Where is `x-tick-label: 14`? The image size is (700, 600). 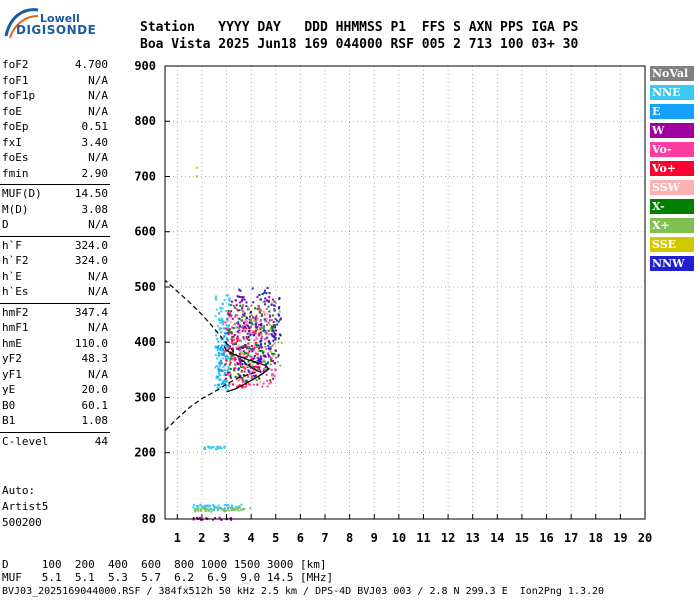
x-tick-label: 14 is located at coordinates (497, 538).